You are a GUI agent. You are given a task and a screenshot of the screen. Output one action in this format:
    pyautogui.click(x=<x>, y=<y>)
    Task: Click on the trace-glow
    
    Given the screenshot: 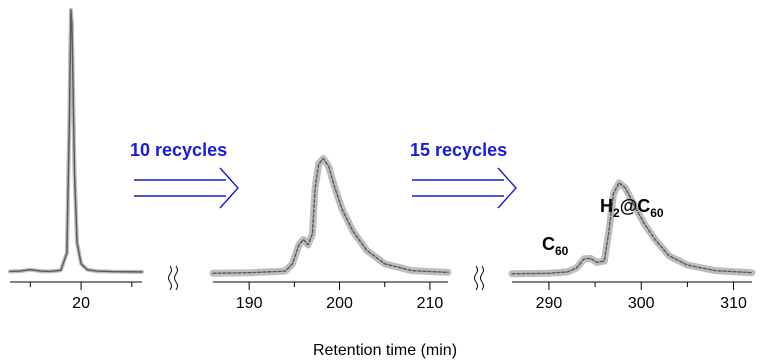 What is the action you would take?
    pyautogui.click(x=330, y=216)
    